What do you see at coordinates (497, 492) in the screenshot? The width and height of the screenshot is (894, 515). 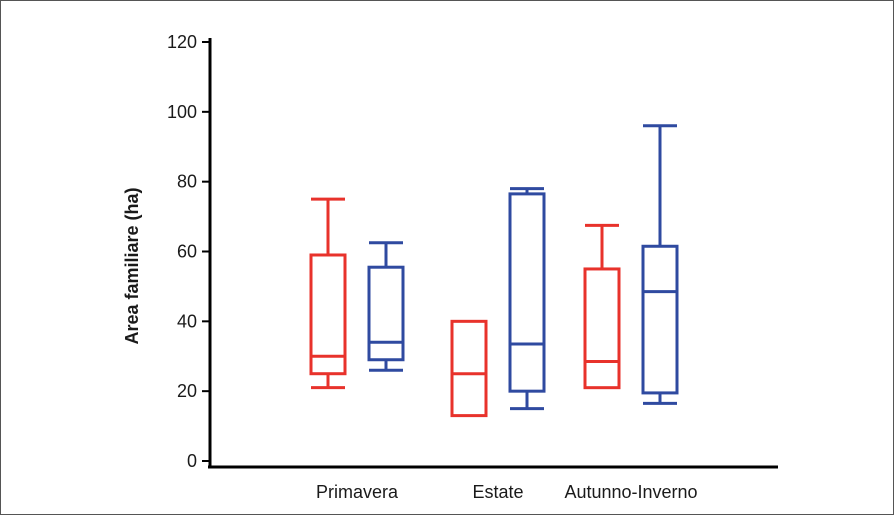 I see `x-category-label: Estate` at bounding box center [497, 492].